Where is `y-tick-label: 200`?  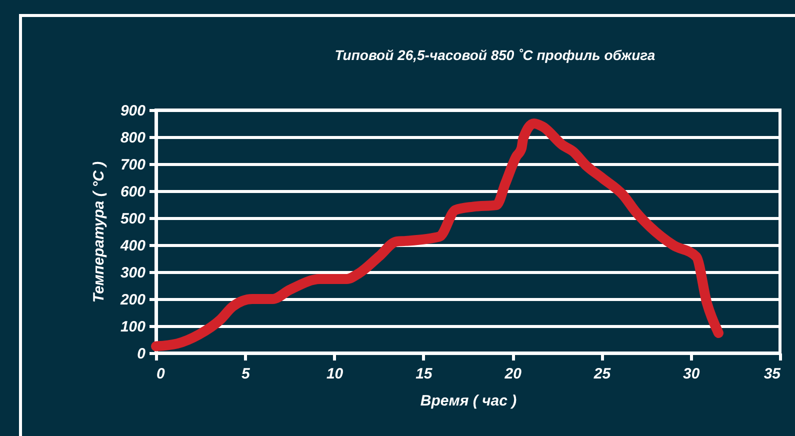 y-tick-label: 200 is located at coordinates (132, 300).